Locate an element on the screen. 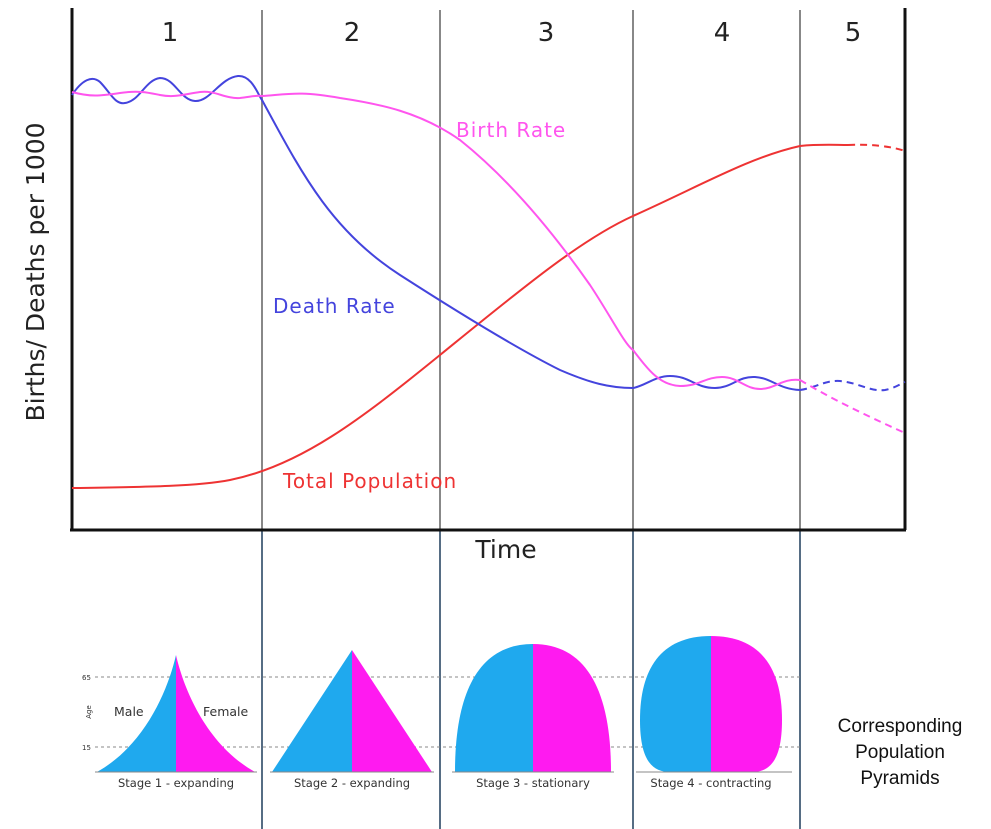  pyramid-stage-1-male is located at coordinates (136, 713).